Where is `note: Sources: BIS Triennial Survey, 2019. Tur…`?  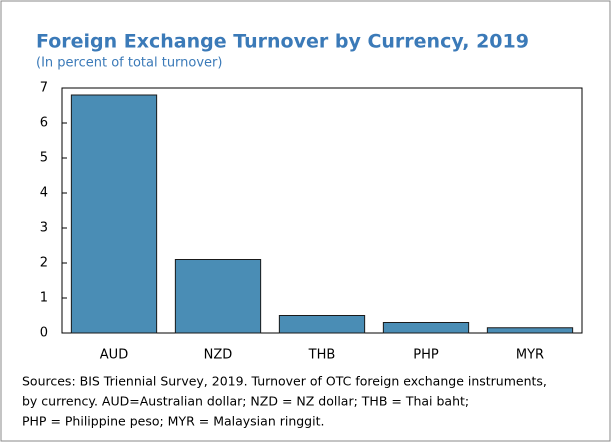 note: Sources: BIS Triennial Survey, 2019. Tur… is located at coordinates (284, 381).